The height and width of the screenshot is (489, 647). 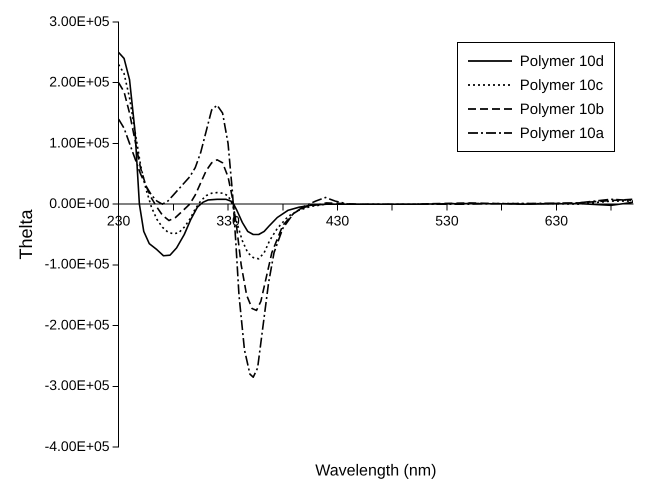 I want to click on y-tick-label: 1.00E+05, so click(x=79, y=142).